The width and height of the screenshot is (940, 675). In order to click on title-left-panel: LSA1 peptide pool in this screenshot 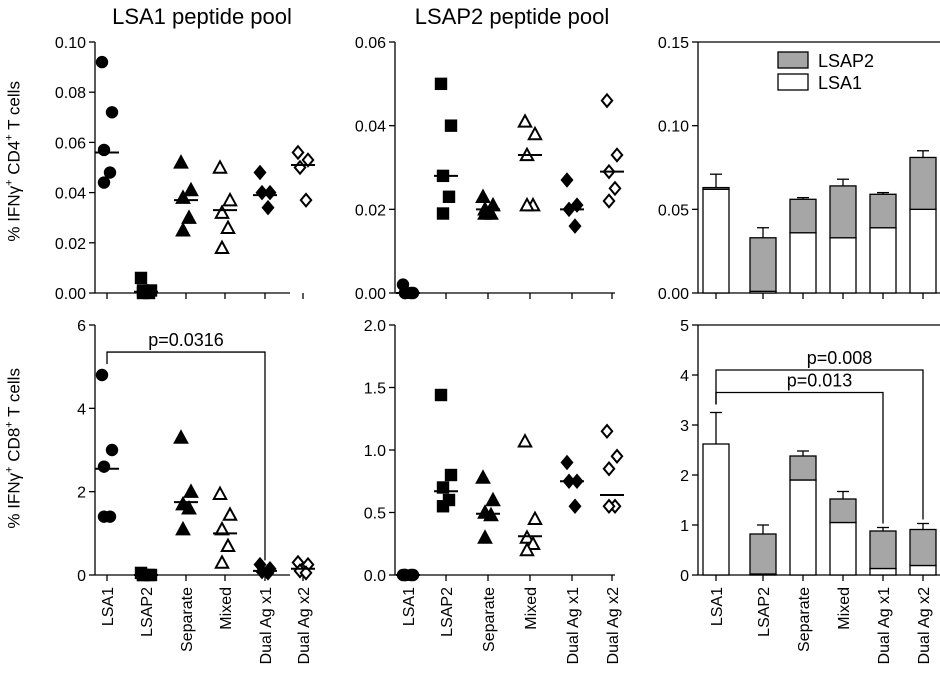, I will do `click(202, 16)`.